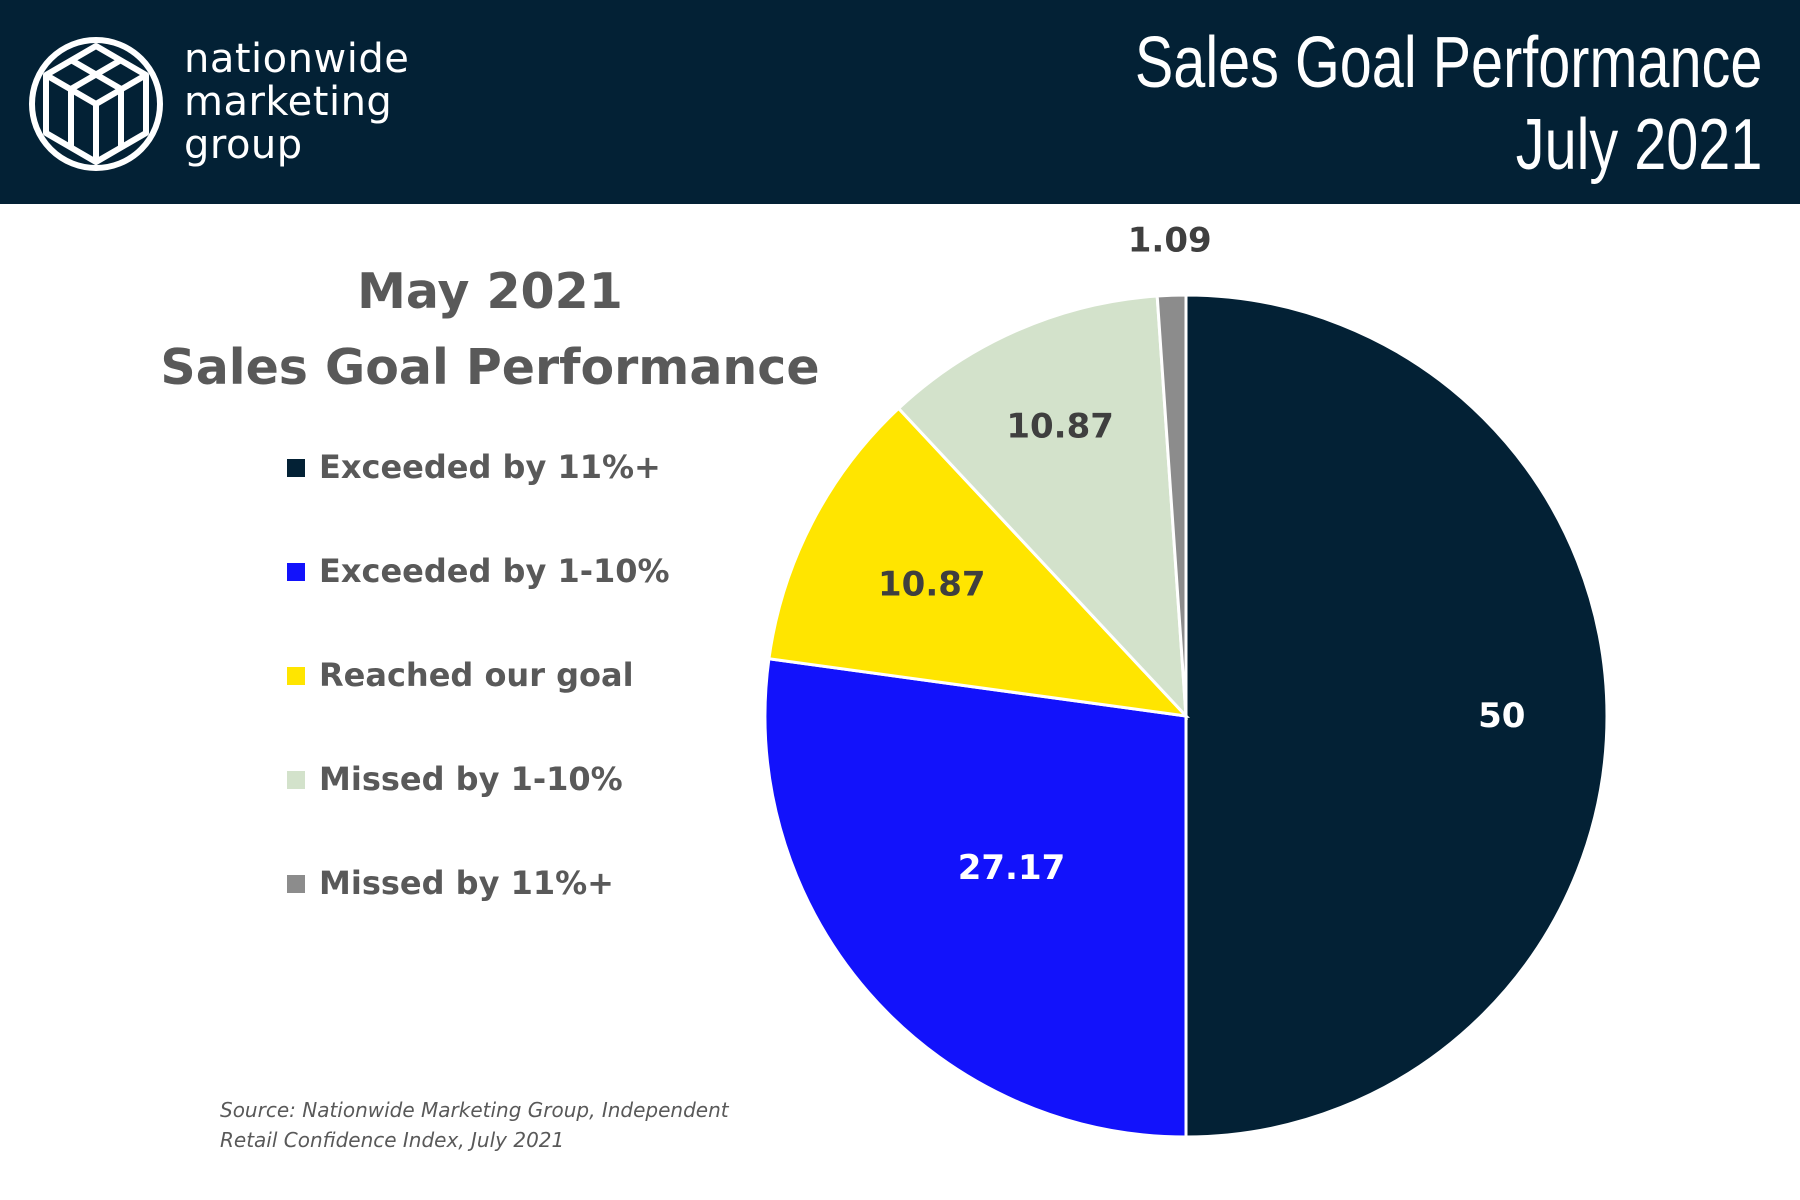  I want to click on legend-label: Reached our goal, so click(476, 675).